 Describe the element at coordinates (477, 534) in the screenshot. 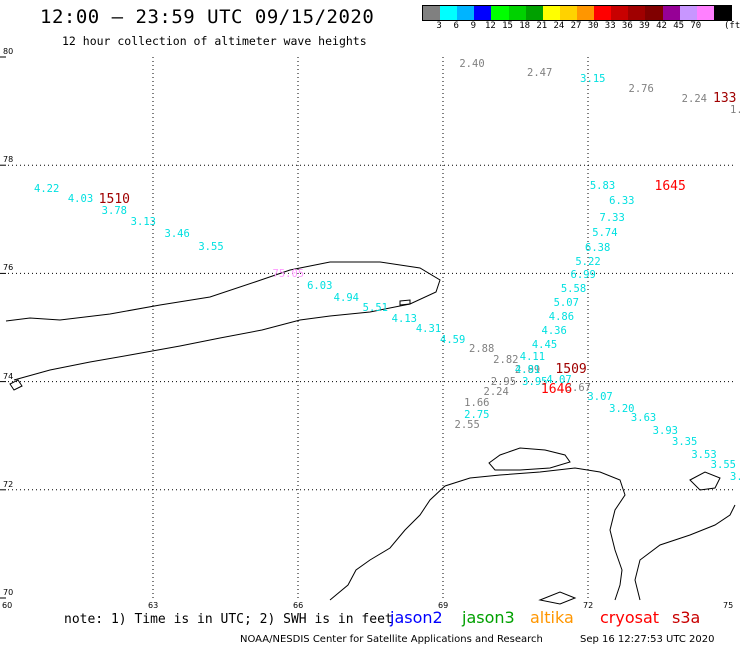

I see `coastline-mainland` at that location.